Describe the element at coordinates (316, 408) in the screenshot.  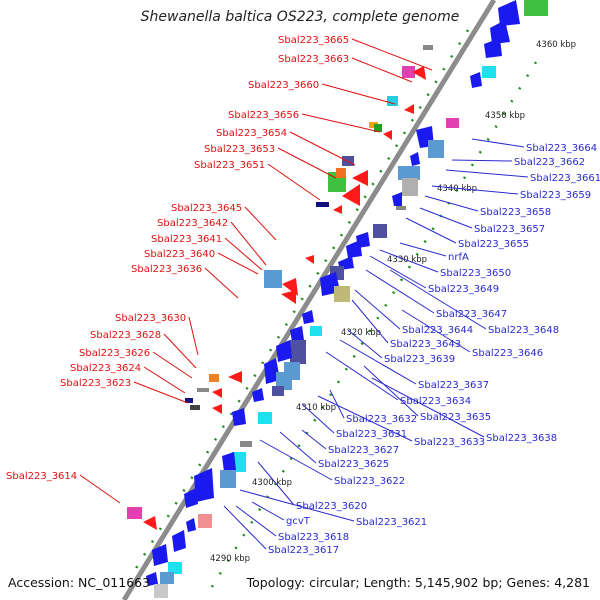
I see `kbp-tick-label: 4310 kbp` at that location.